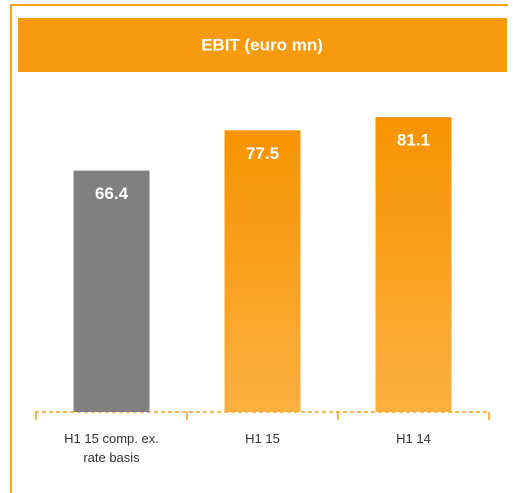  I want to click on x-tick-label: H1 15, so click(262, 438).